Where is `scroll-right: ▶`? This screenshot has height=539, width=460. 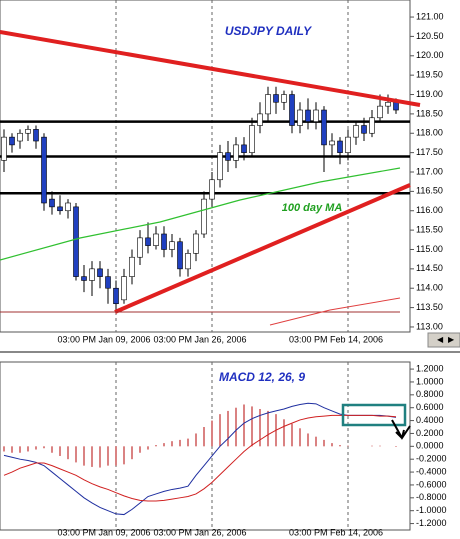
scroll-right: ▶ is located at coordinates (451, 339).